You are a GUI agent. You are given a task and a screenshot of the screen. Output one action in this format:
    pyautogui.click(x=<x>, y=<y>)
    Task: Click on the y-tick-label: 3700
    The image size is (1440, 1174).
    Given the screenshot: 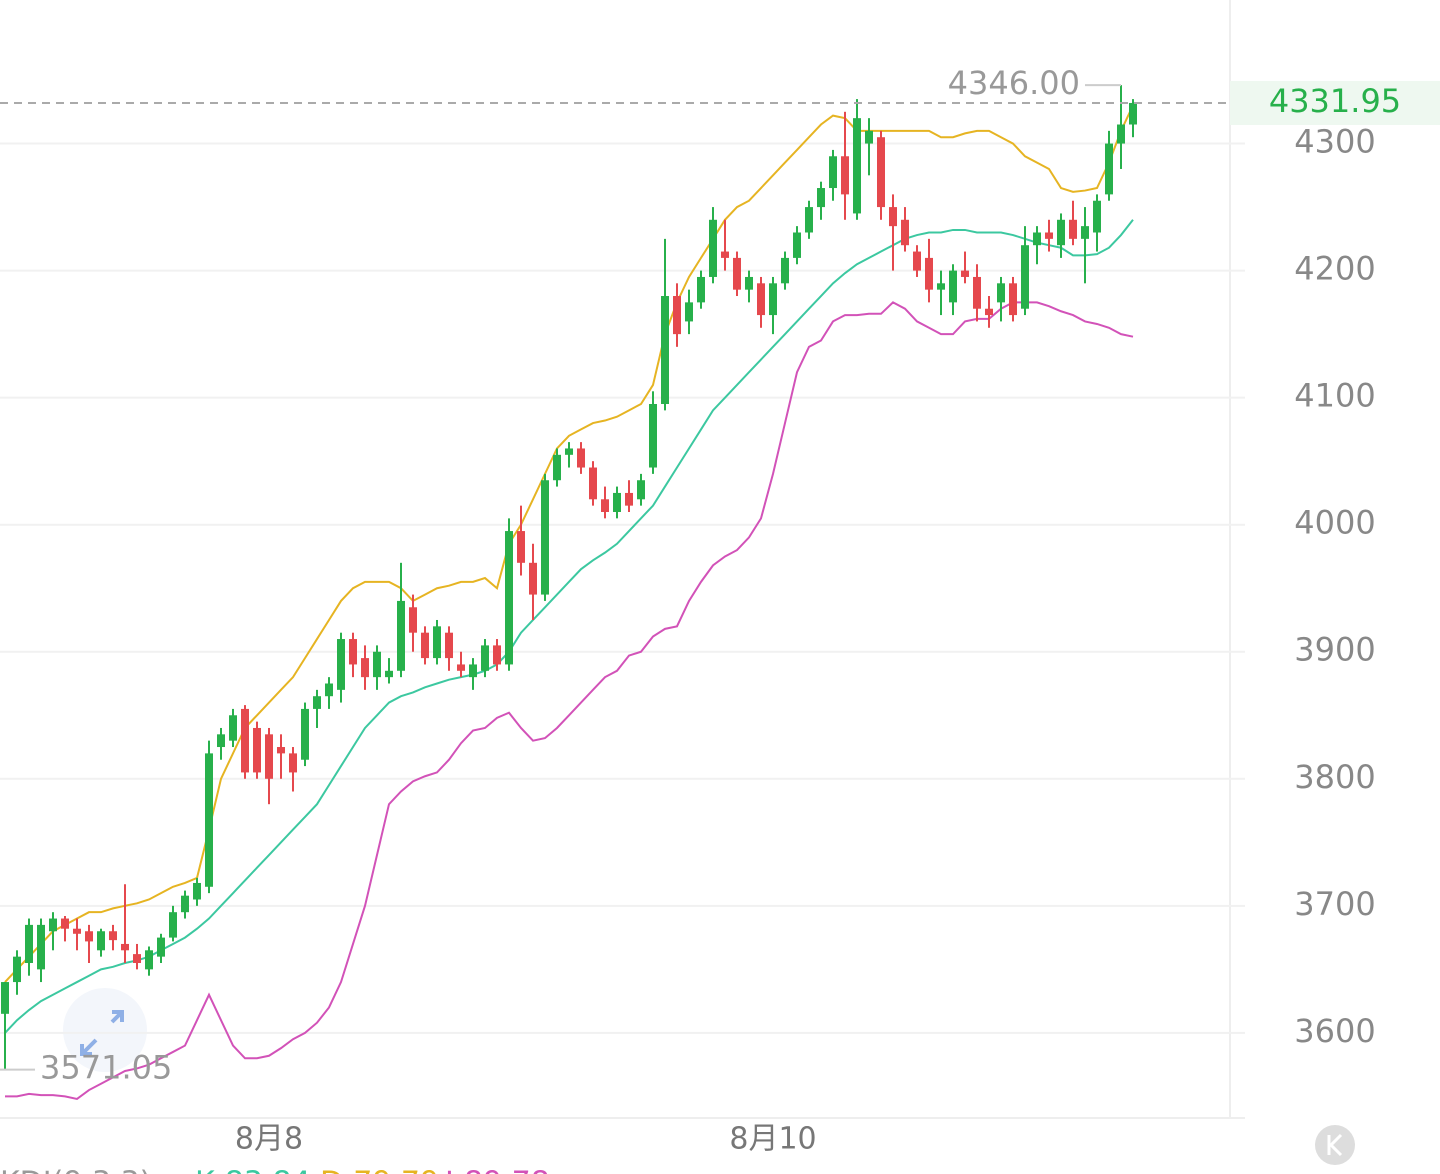 What is the action you would take?
    pyautogui.click(x=1334, y=904)
    